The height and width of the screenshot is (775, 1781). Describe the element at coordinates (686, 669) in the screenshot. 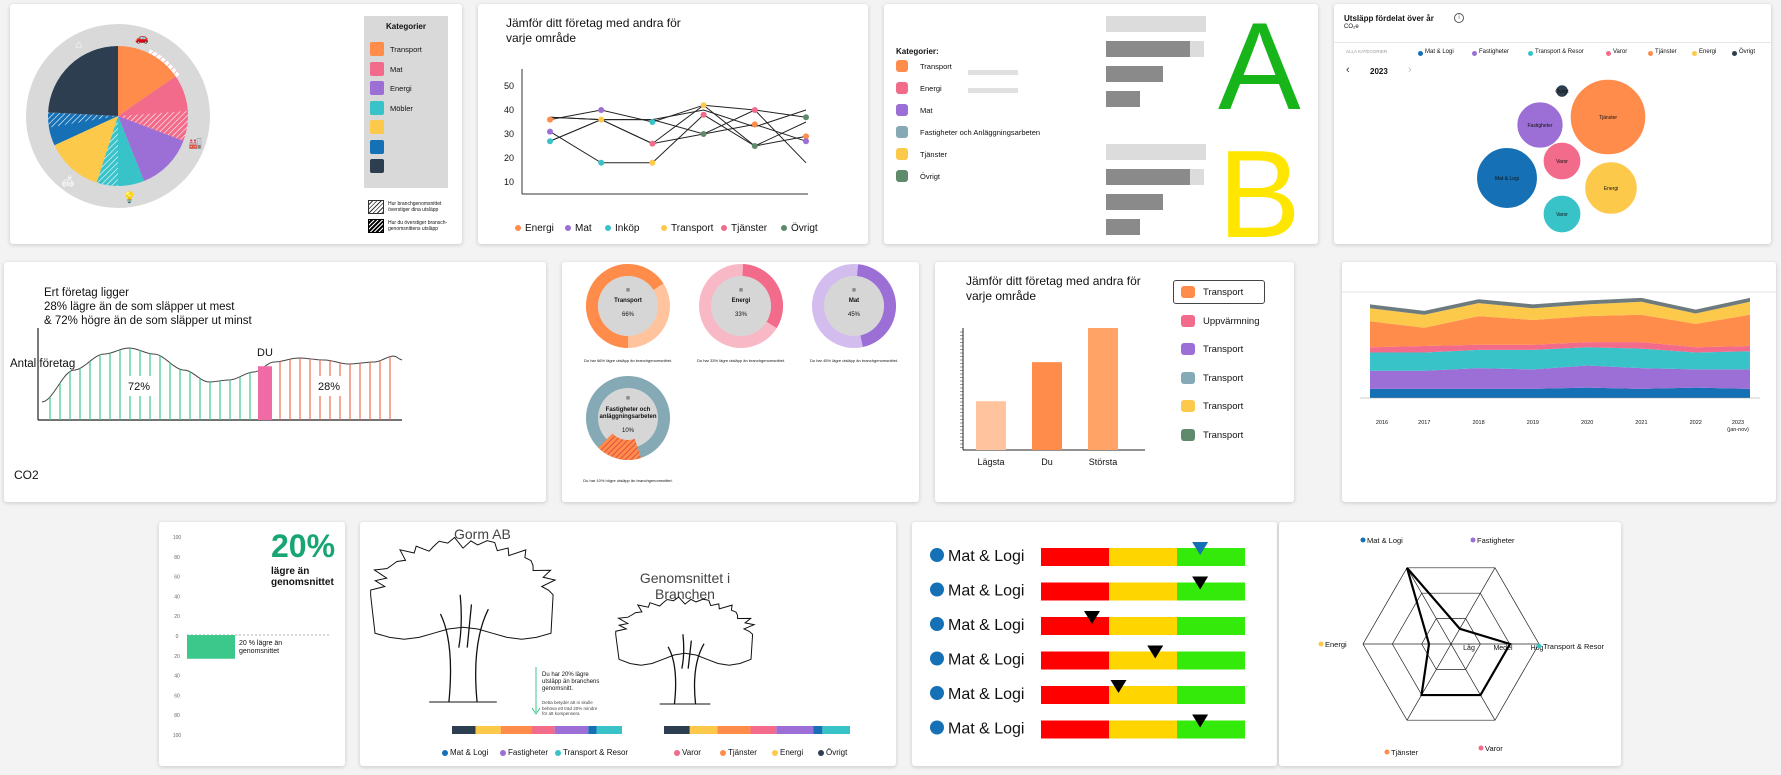

I see `tree-trunk` at that location.